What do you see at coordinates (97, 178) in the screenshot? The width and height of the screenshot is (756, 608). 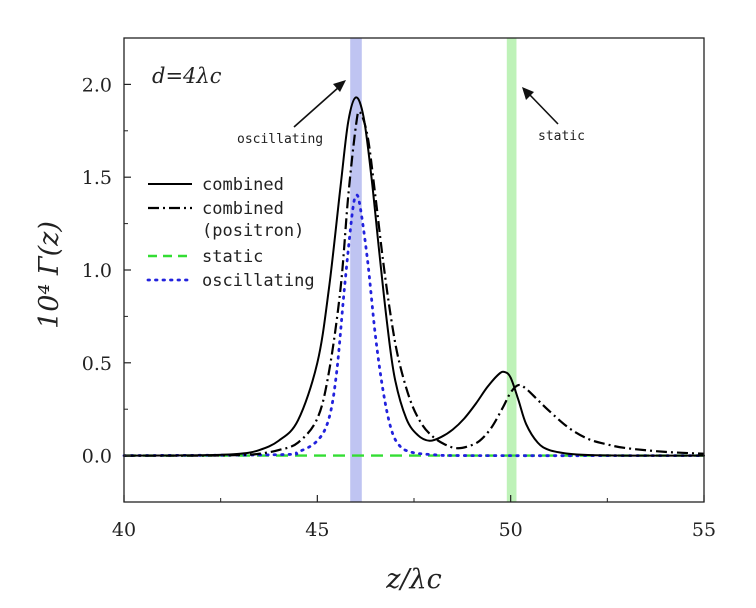 I see `y-tick-label: 1.5` at bounding box center [97, 178].